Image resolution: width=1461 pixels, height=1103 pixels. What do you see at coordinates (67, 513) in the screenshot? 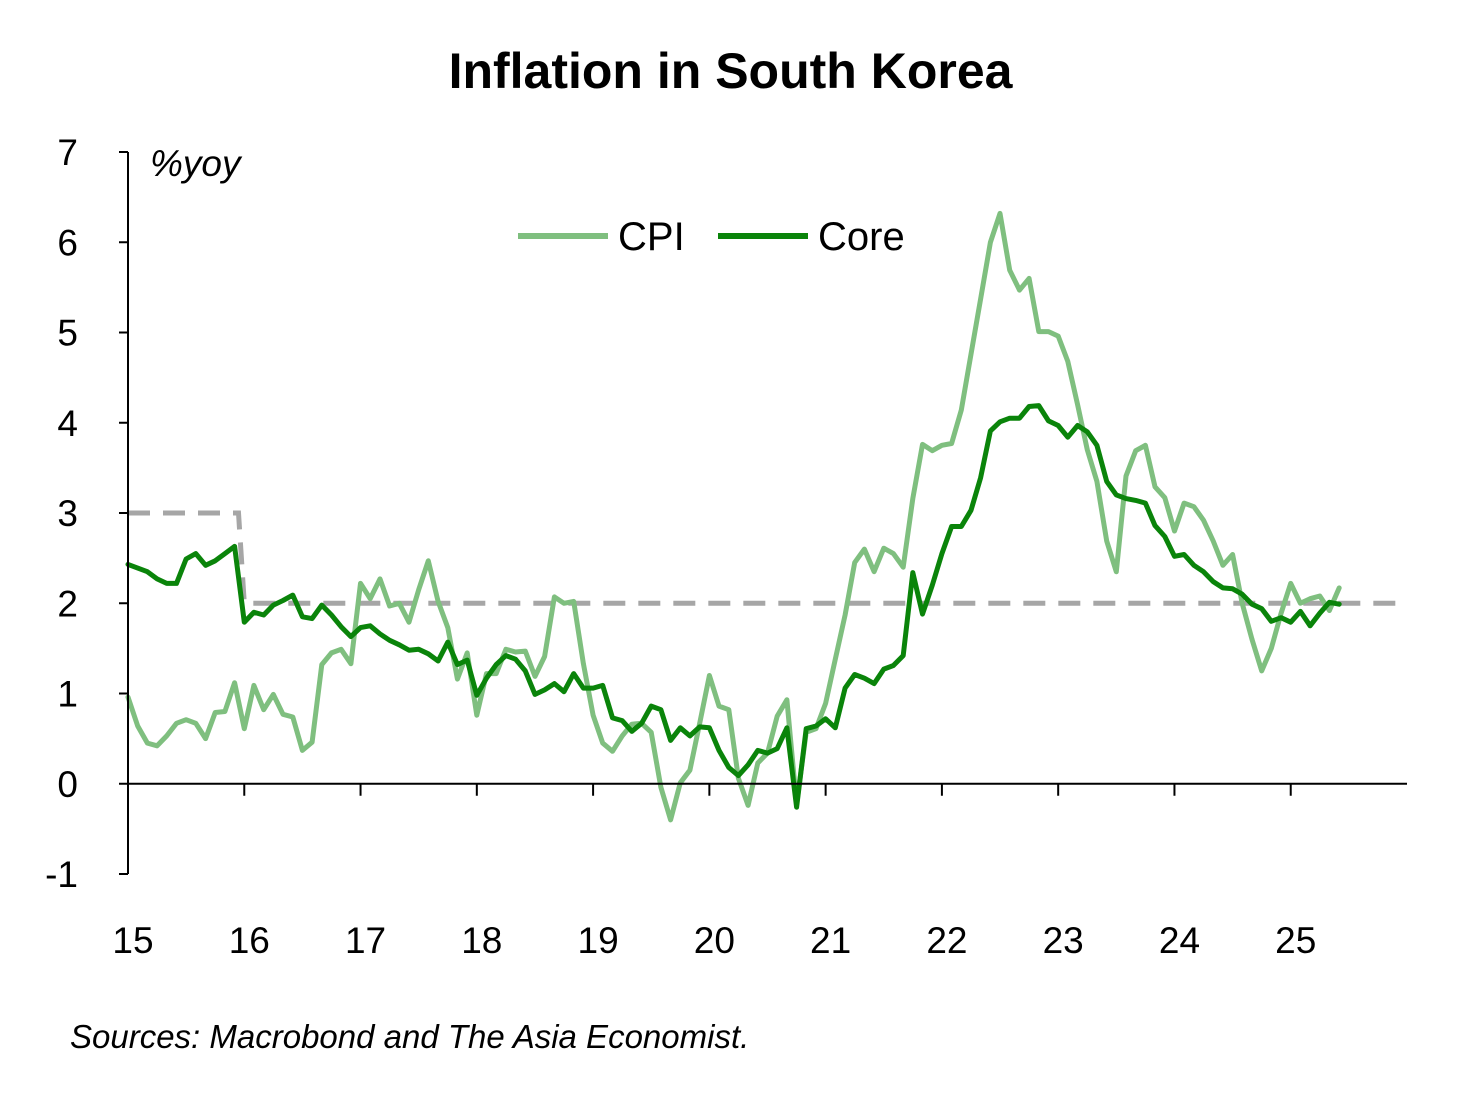
I see `y-tick-label: 3` at bounding box center [67, 513].